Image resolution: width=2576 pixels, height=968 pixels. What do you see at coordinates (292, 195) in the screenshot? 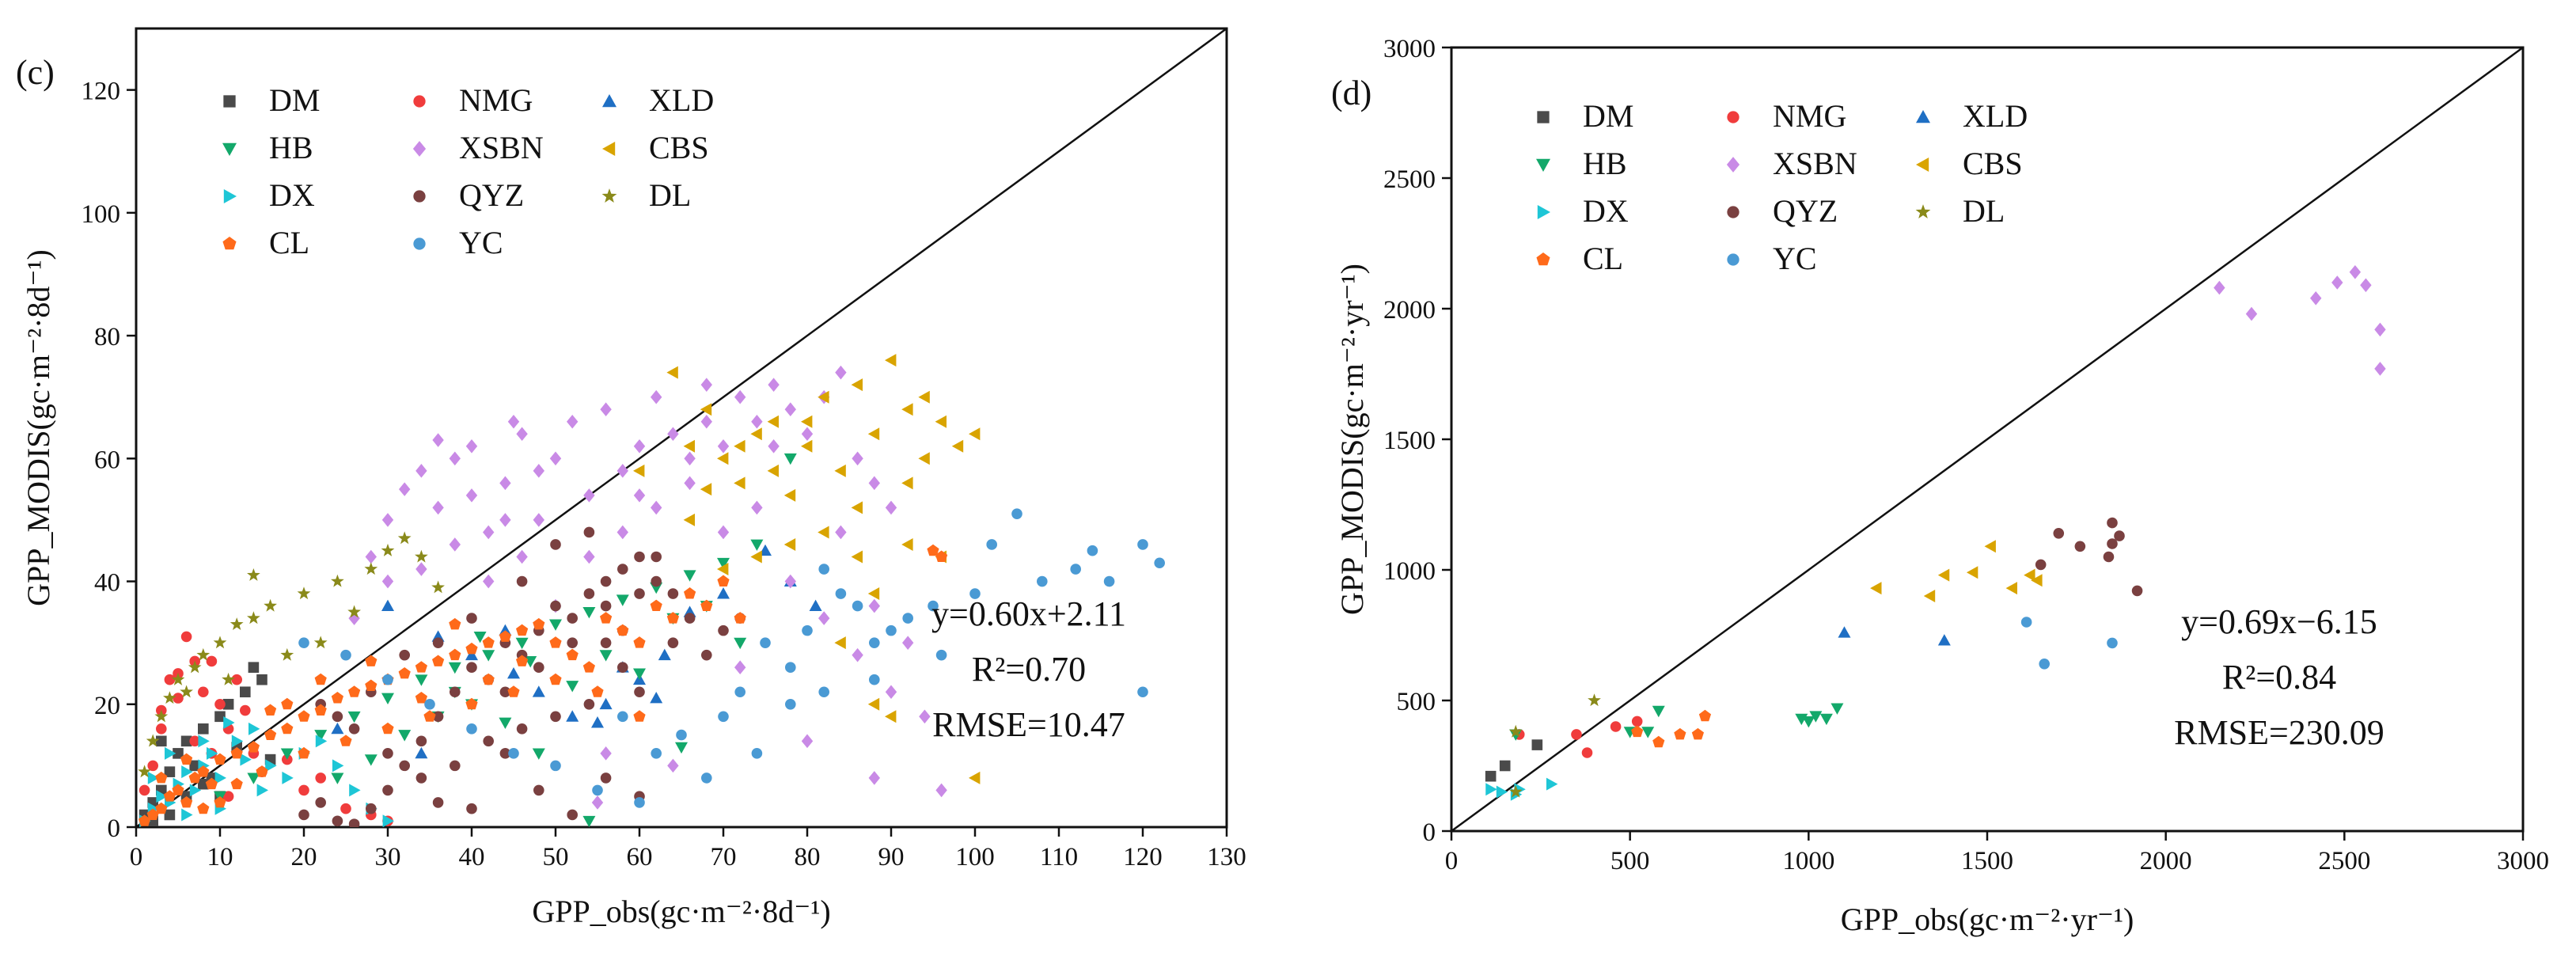
I see `legend-label-dx: DX` at bounding box center [292, 195].